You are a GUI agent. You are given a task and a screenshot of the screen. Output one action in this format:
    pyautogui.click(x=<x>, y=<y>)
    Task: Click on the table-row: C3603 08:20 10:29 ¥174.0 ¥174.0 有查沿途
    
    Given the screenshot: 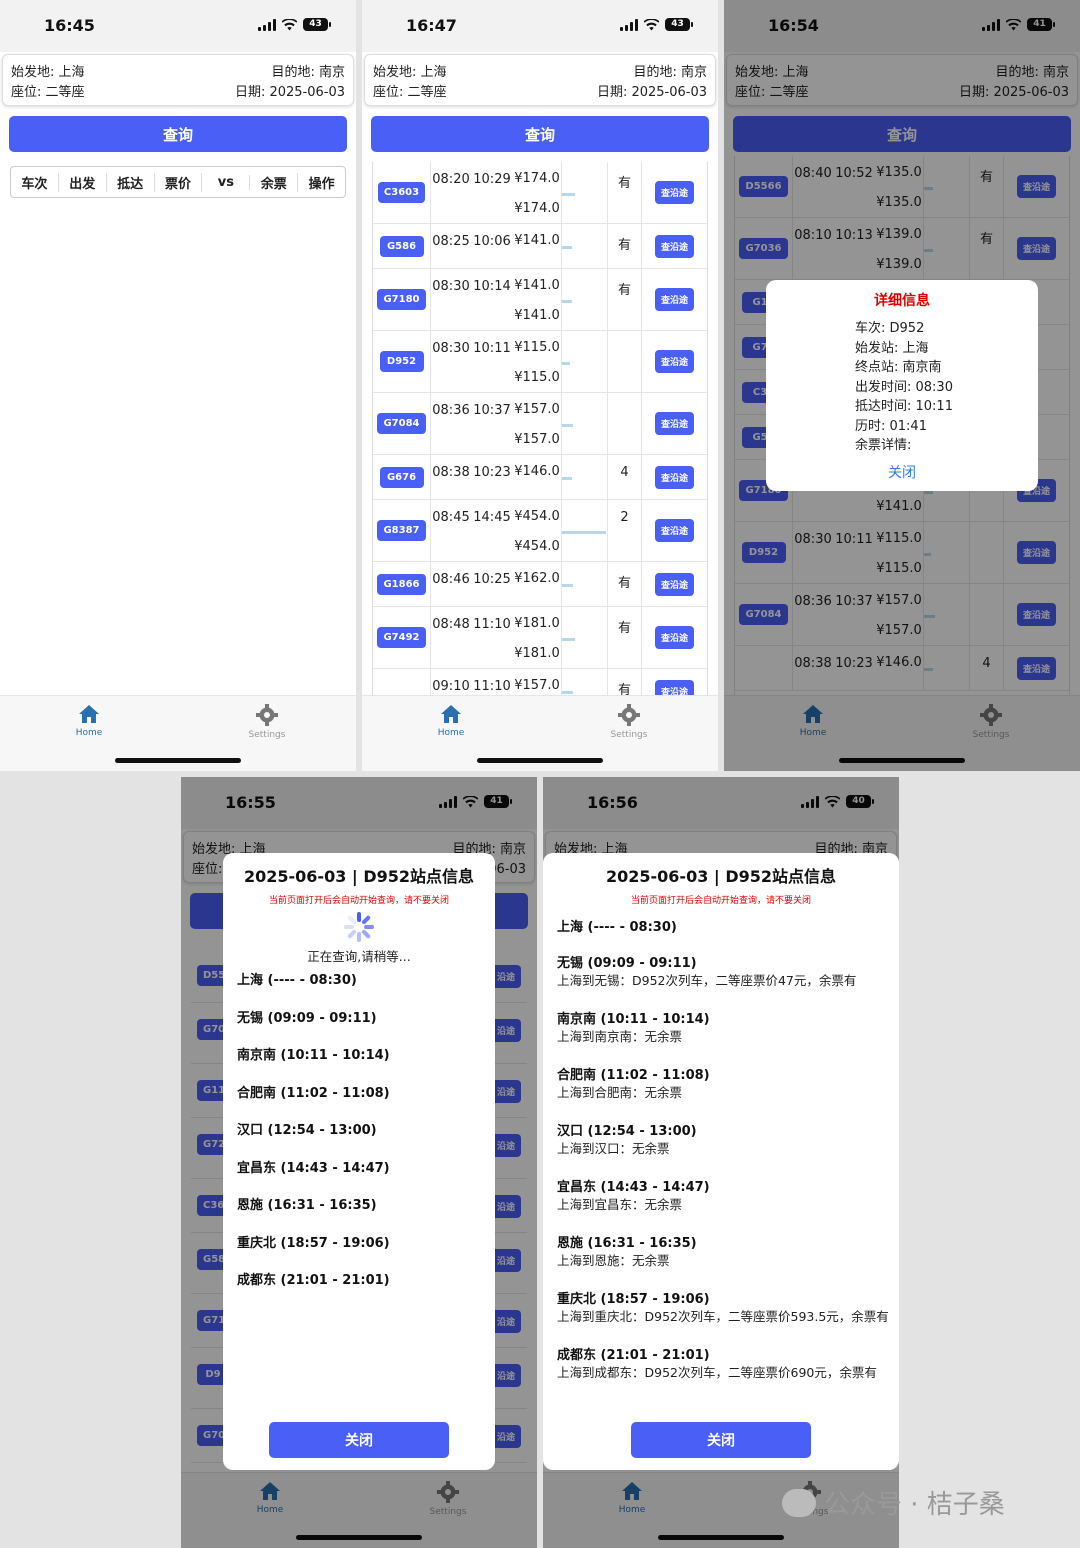 What is the action you would take?
    pyautogui.click(x=540, y=193)
    